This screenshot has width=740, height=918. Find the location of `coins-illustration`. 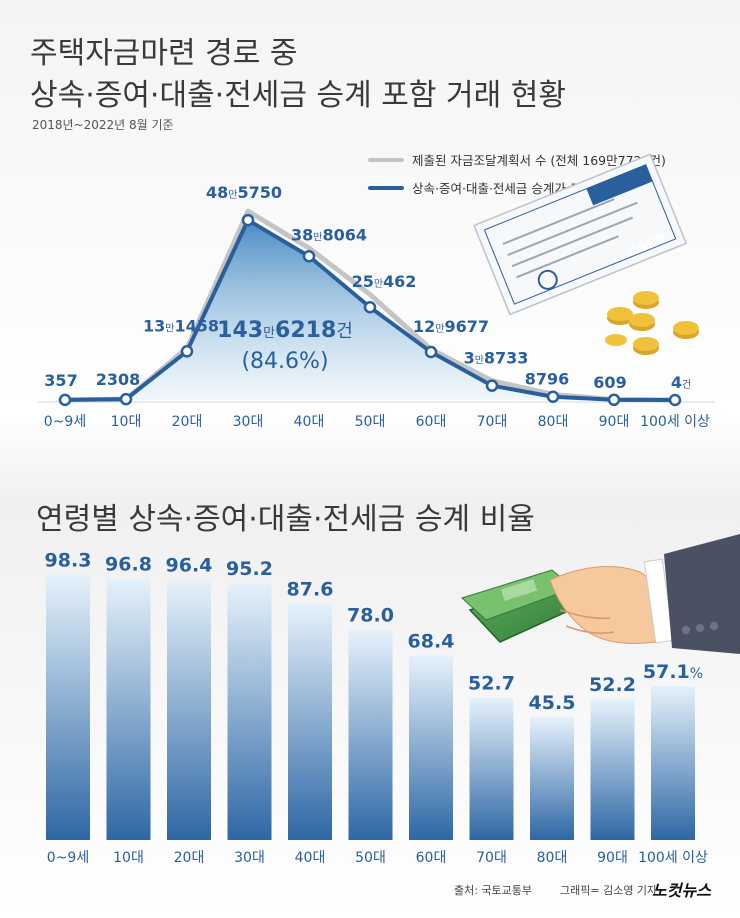

coins-illustration is located at coordinates (652, 323).